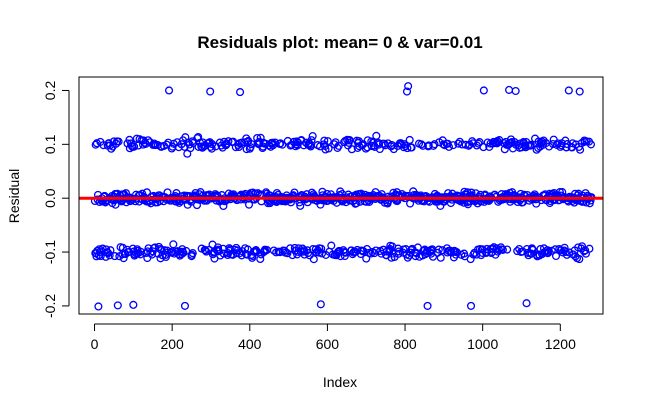 This screenshot has width=645, height=412. I want to click on x-tick-label: 600, so click(328, 344).